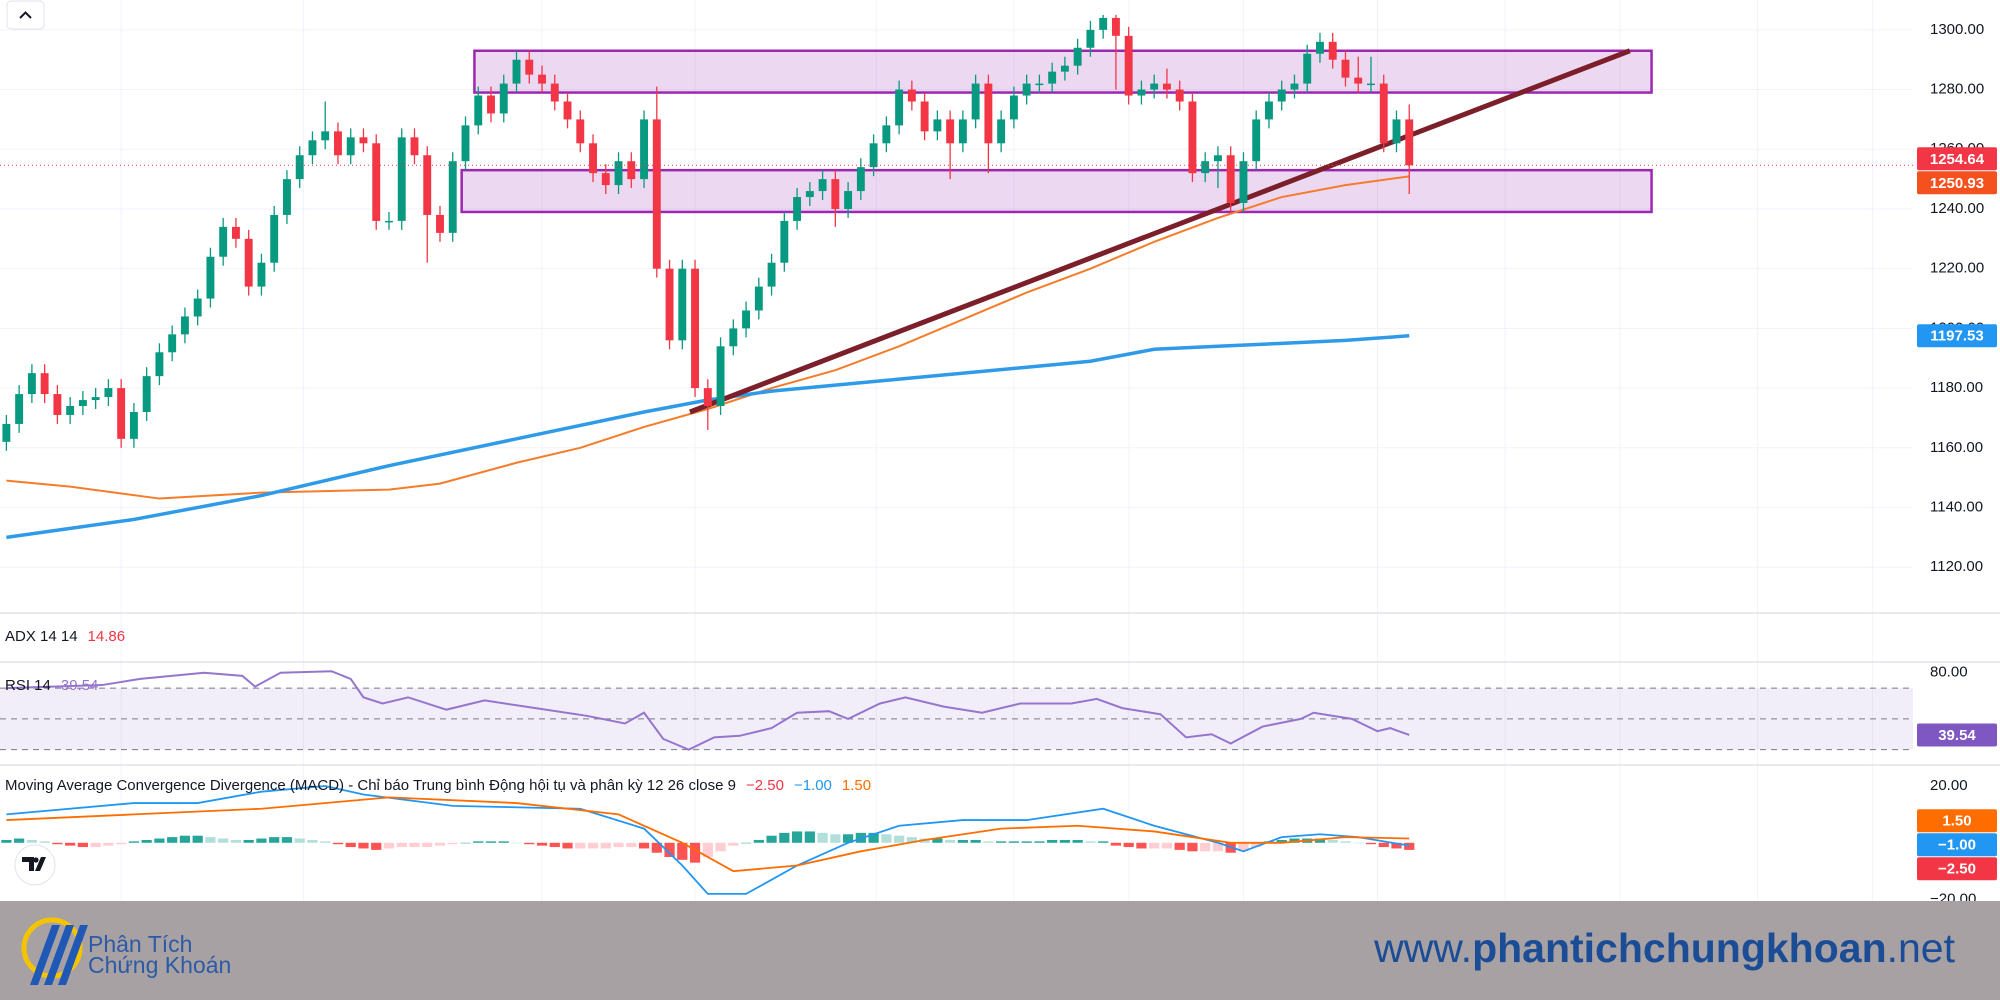 Image resolution: width=2000 pixels, height=1000 pixels. Describe the element at coordinates (25, 15) in the screenshot. I see `collapse-button` at that location.